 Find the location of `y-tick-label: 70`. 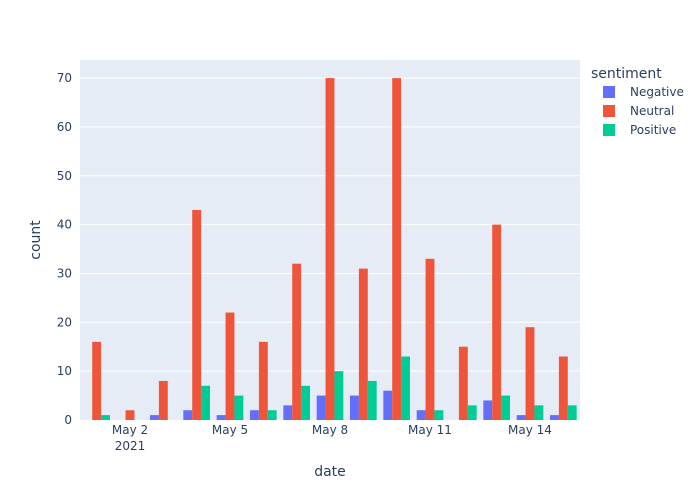

y-tick-label: 70 is located at coordinates (64, 78).